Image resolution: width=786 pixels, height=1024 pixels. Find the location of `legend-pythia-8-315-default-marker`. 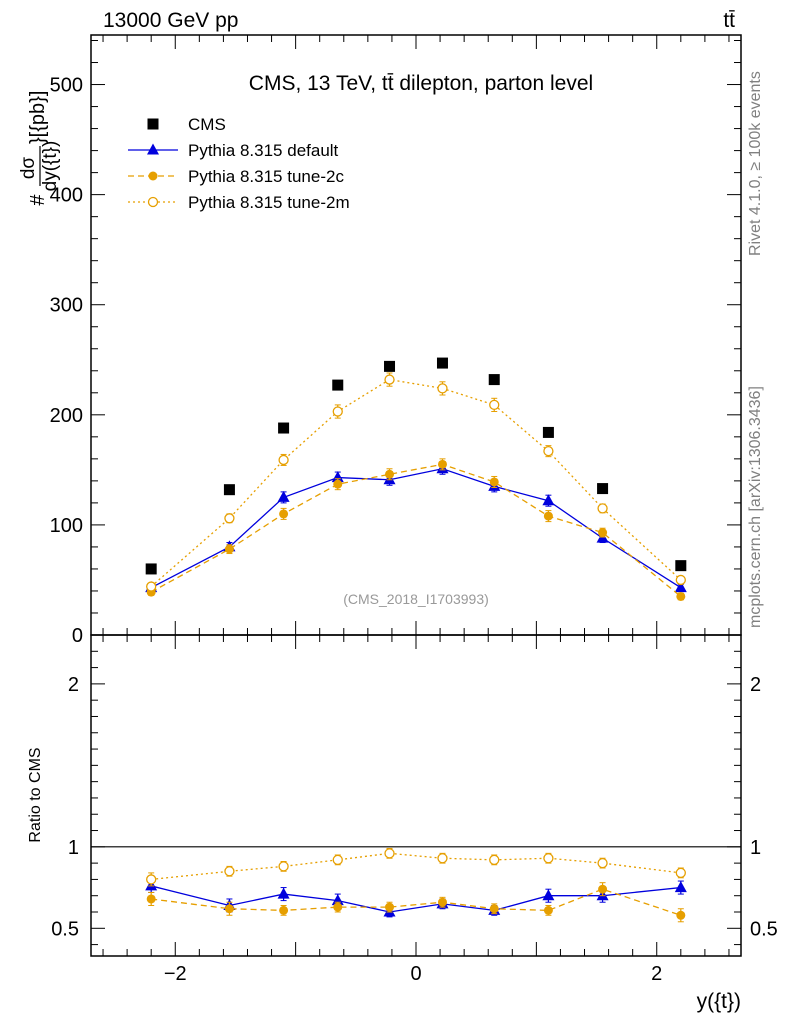

legend-pythia-8-315-default-marker is located at coordinates (153, 149).